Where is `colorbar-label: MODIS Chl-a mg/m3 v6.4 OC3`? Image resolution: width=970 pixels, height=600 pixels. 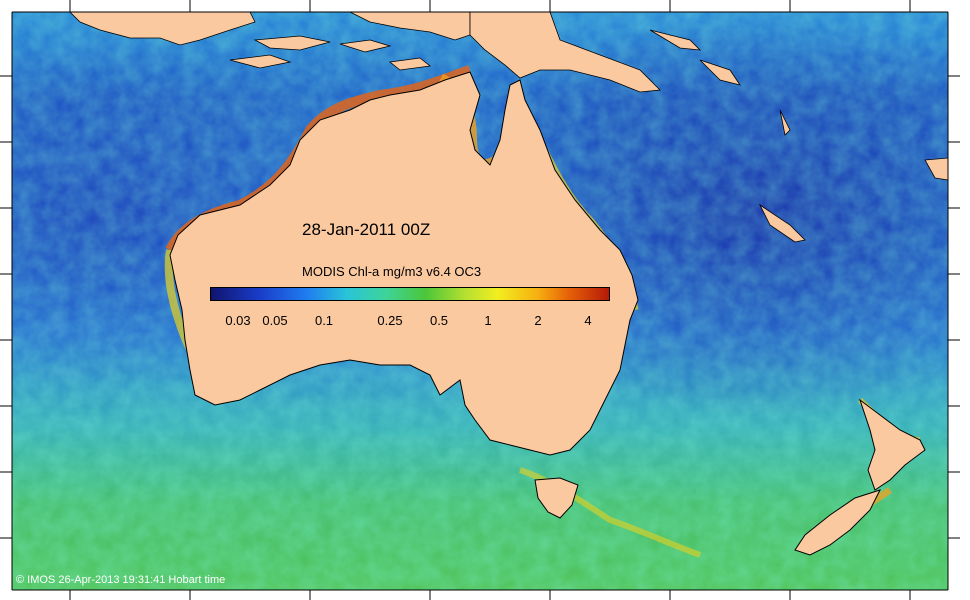
colorbar-label: MODIS Chl-a mg/m3 v6.4 OC3 is located at coordinates (392, 271).